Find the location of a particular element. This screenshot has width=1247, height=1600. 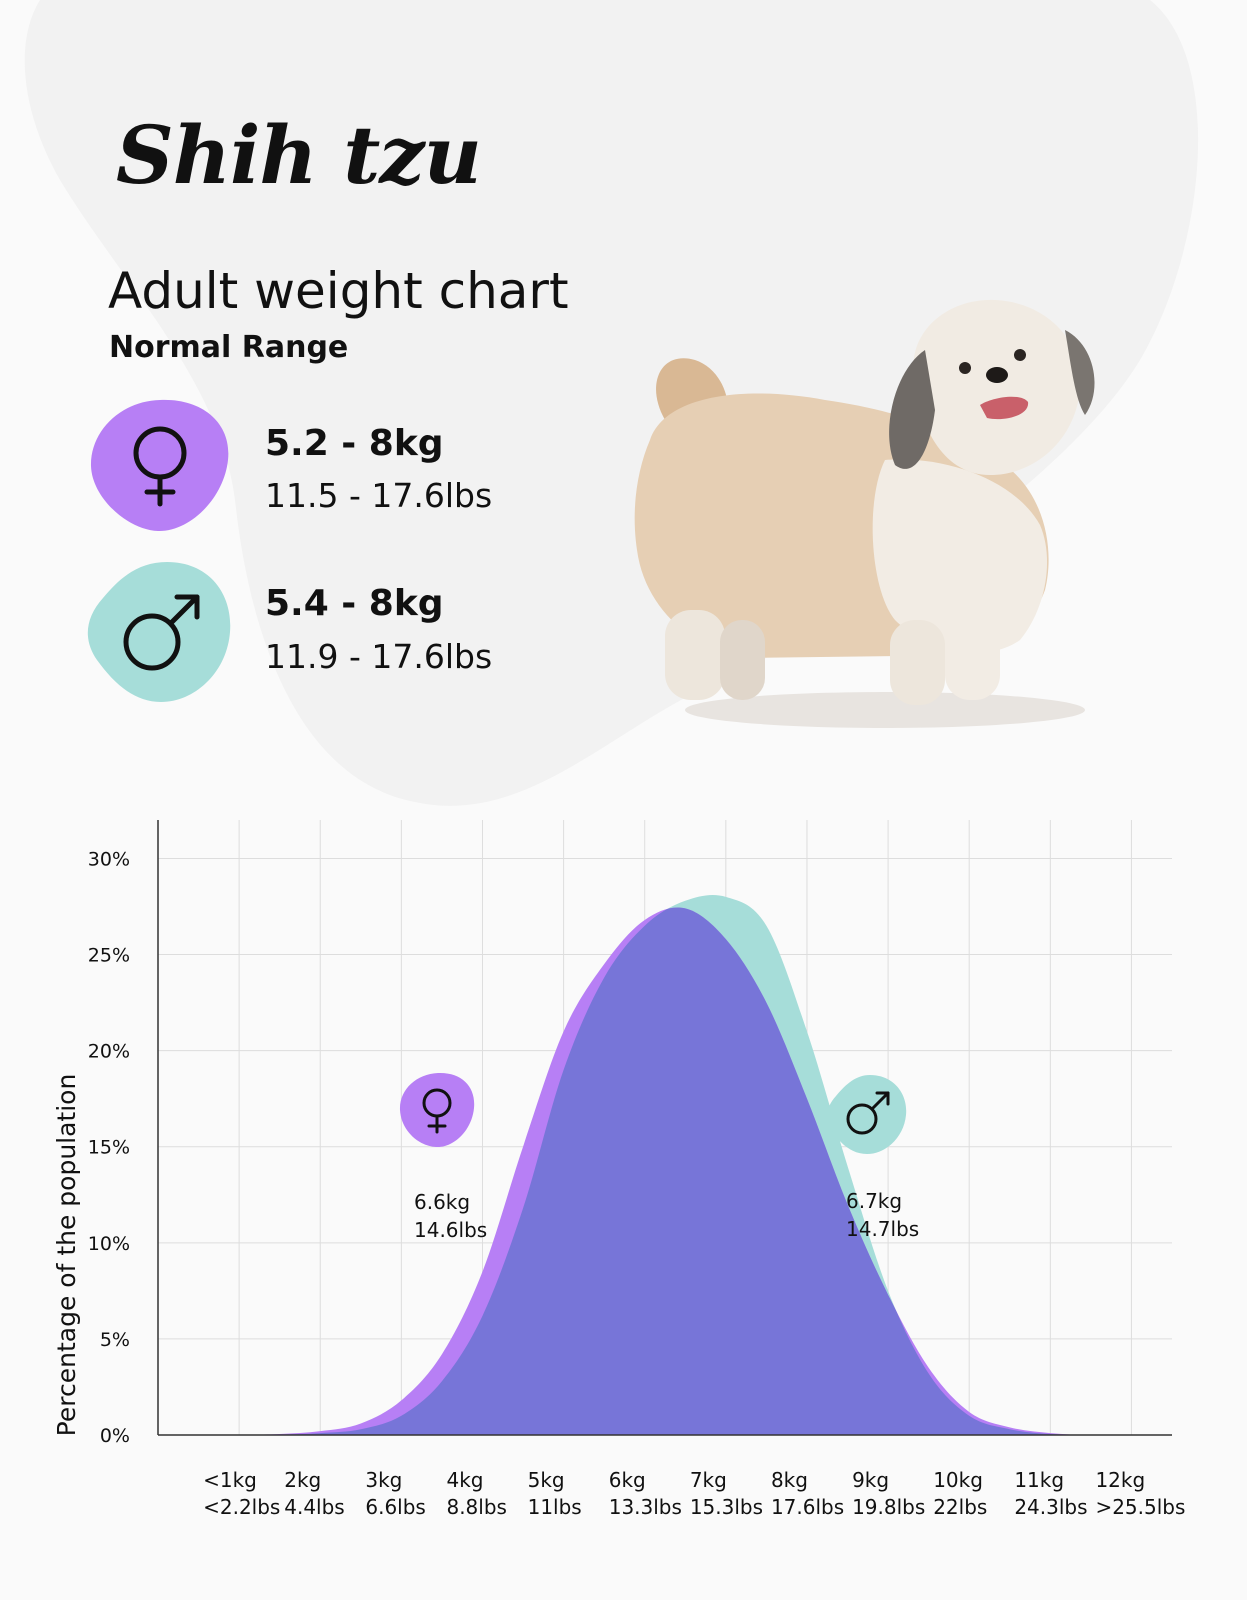

x-tick-label-lbs: 4.4lbs is located at coordinates (314, 1507).